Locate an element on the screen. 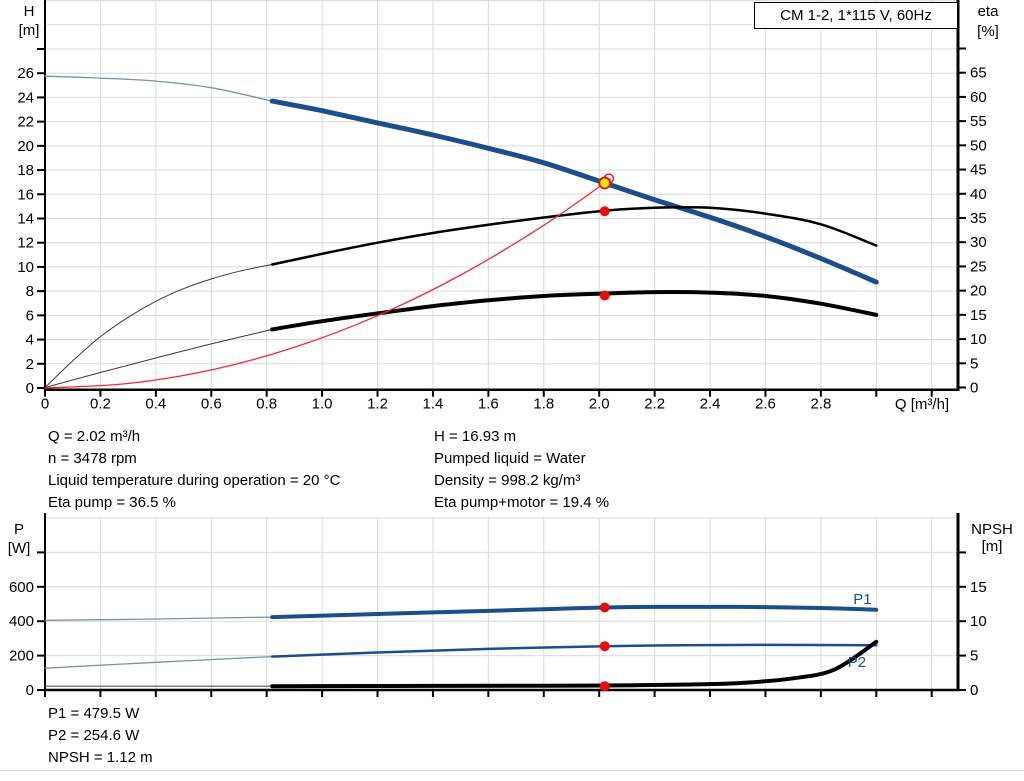 The width and height of the screenshot is (1024, 781). eta-pump-curve is located at coordinates (574, 236).